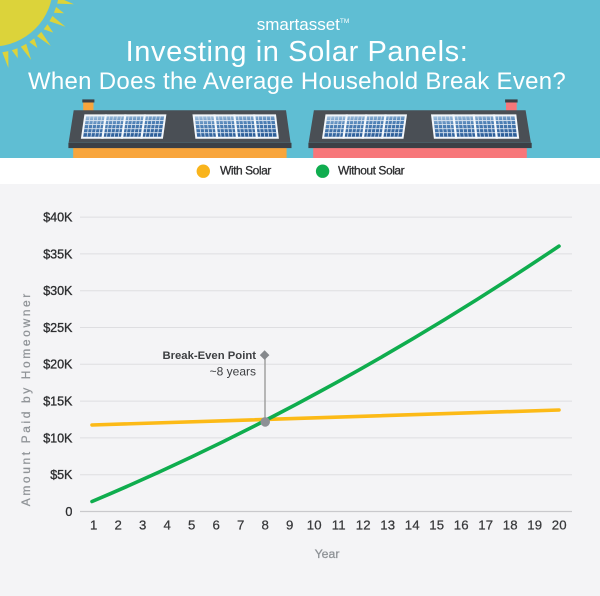  I want to click on svg-text: 17, so click(485, 524).